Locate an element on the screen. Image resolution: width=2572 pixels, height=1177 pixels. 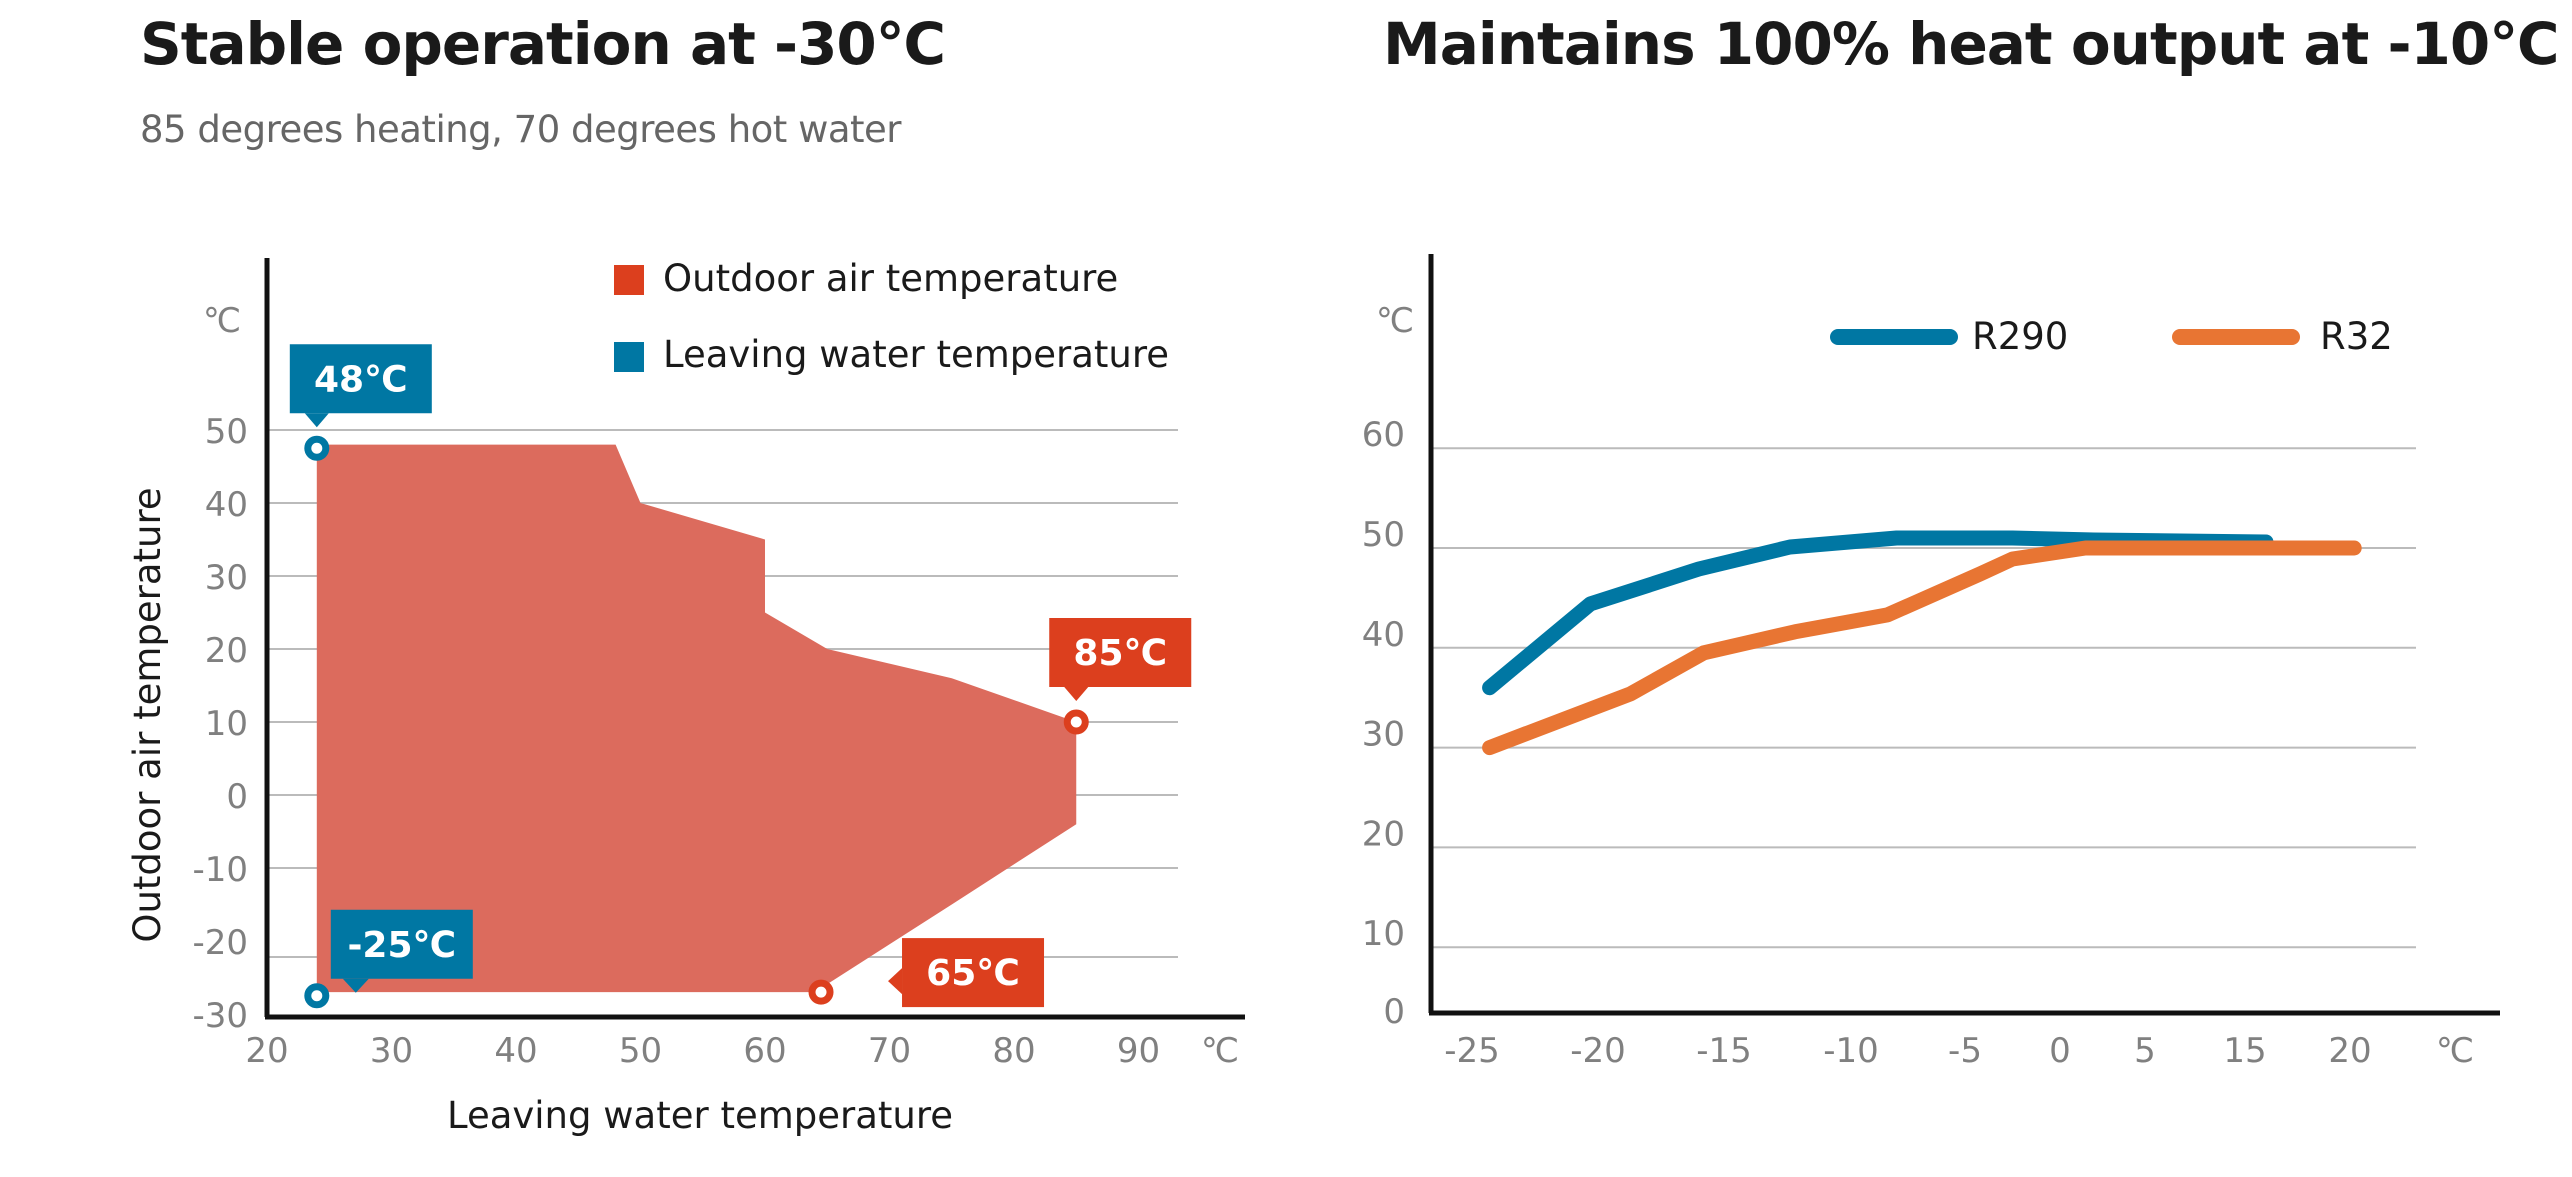
left-chart-title: Stable operation at -30℃ is located at coordinates (543, 44).